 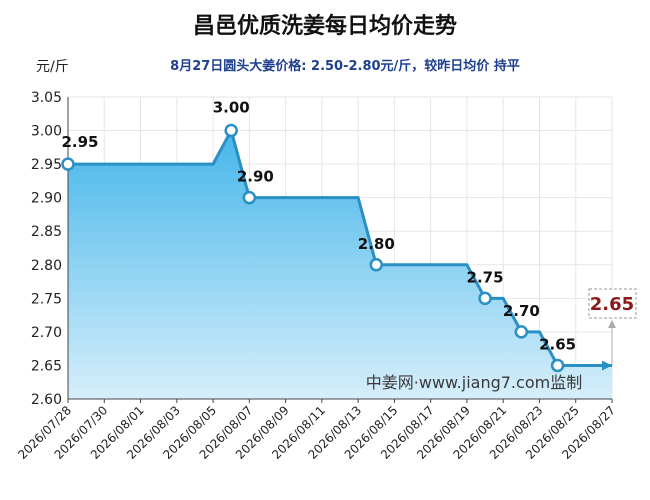 I want to click on data-point-label: 2.90, so click(x=255, y=177).